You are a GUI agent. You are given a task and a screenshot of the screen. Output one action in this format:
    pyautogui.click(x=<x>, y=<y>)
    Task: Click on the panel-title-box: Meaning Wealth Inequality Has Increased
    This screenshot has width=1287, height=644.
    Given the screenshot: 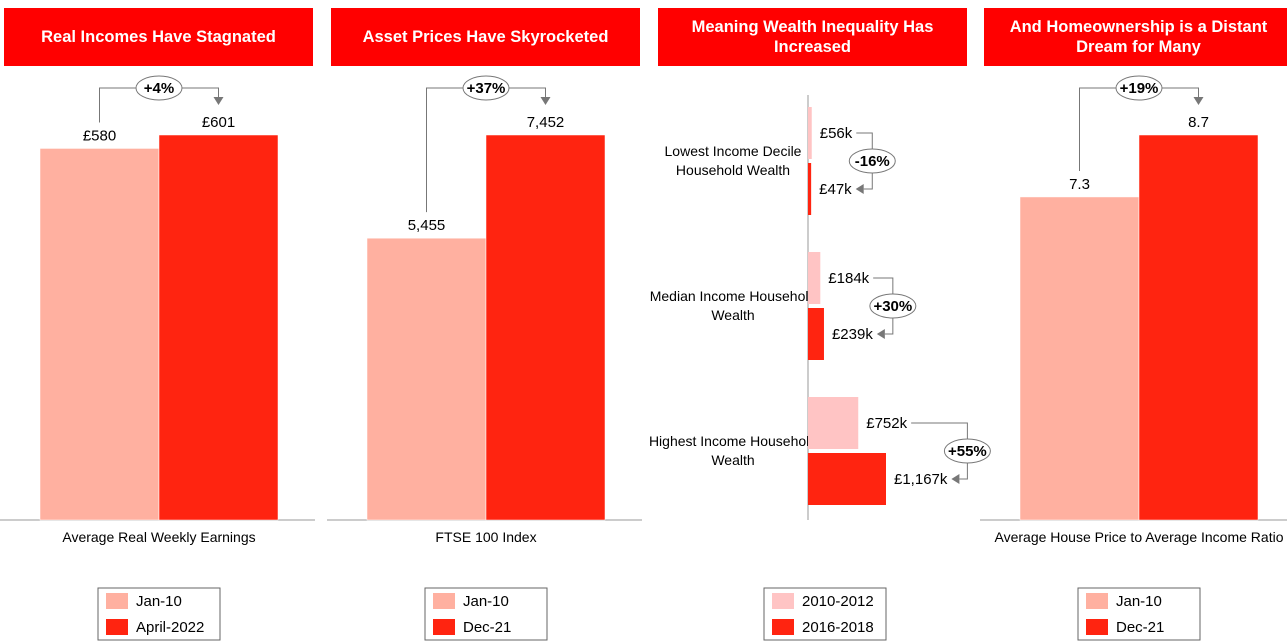 What is the action you would take?
    pyautogui.click(x=812, y=37)
    